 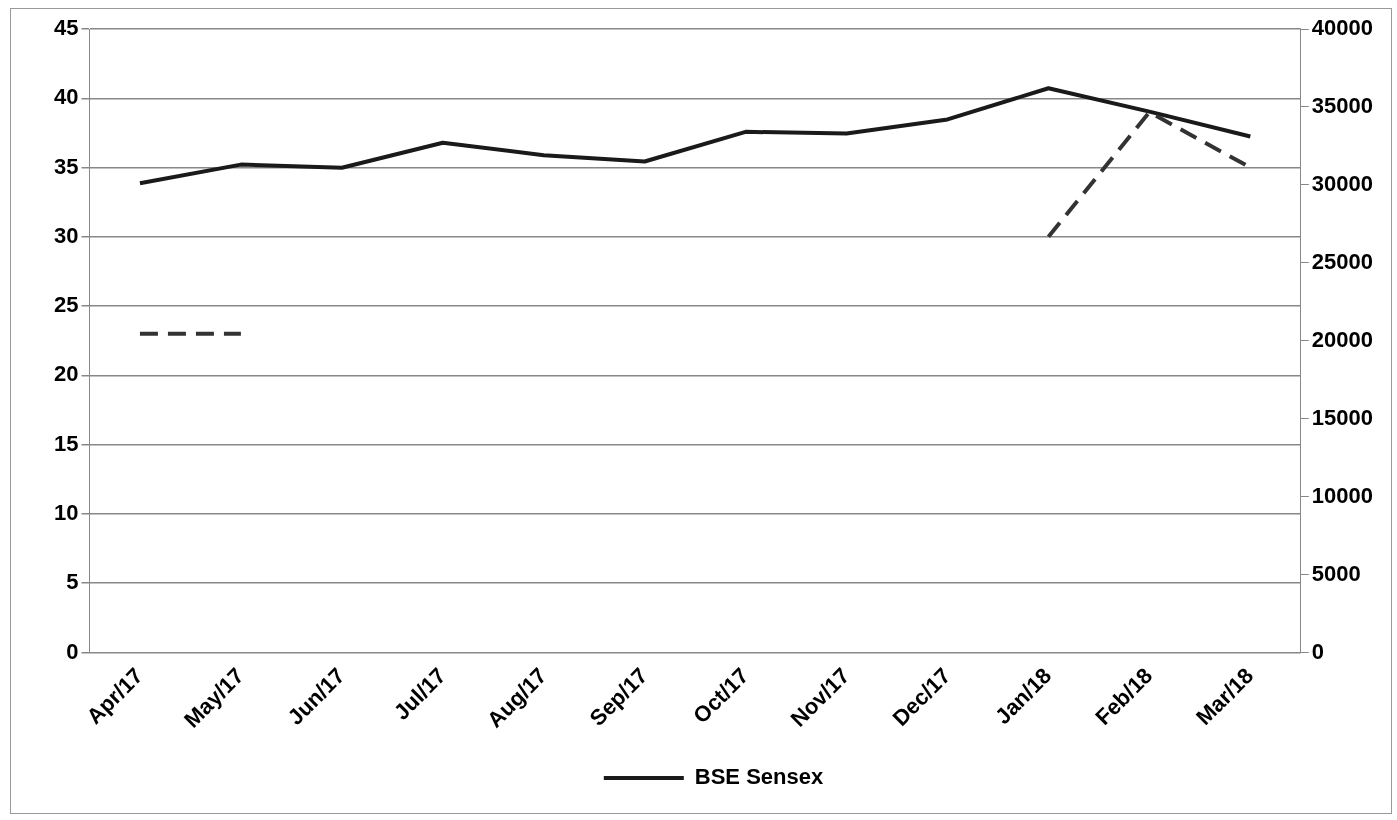 I want to click on y-tick-label: 5, so click(x=72, y=582).